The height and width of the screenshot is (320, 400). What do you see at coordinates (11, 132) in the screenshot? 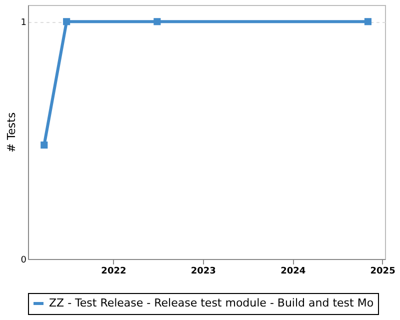
I see `y-axis-title: # Tests` at bounding box center [11, 132].